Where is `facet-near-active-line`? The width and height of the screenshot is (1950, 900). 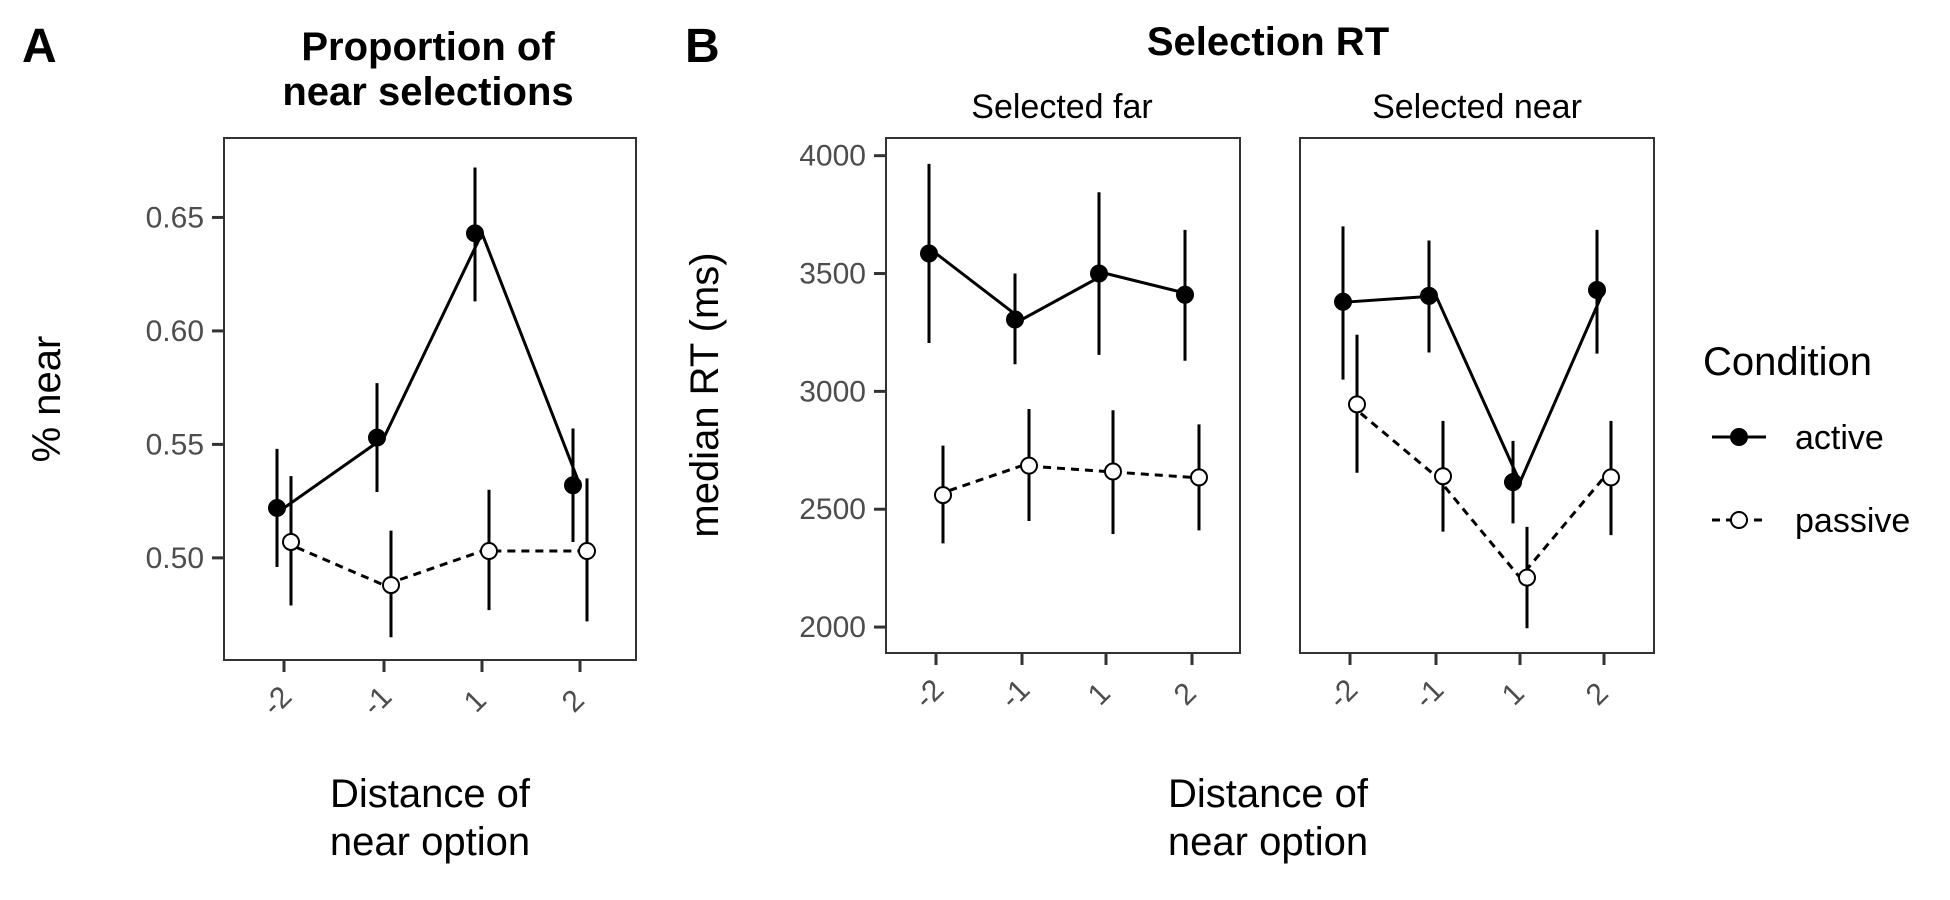 facet-near-active-line is located at coordinates (1477, 387).